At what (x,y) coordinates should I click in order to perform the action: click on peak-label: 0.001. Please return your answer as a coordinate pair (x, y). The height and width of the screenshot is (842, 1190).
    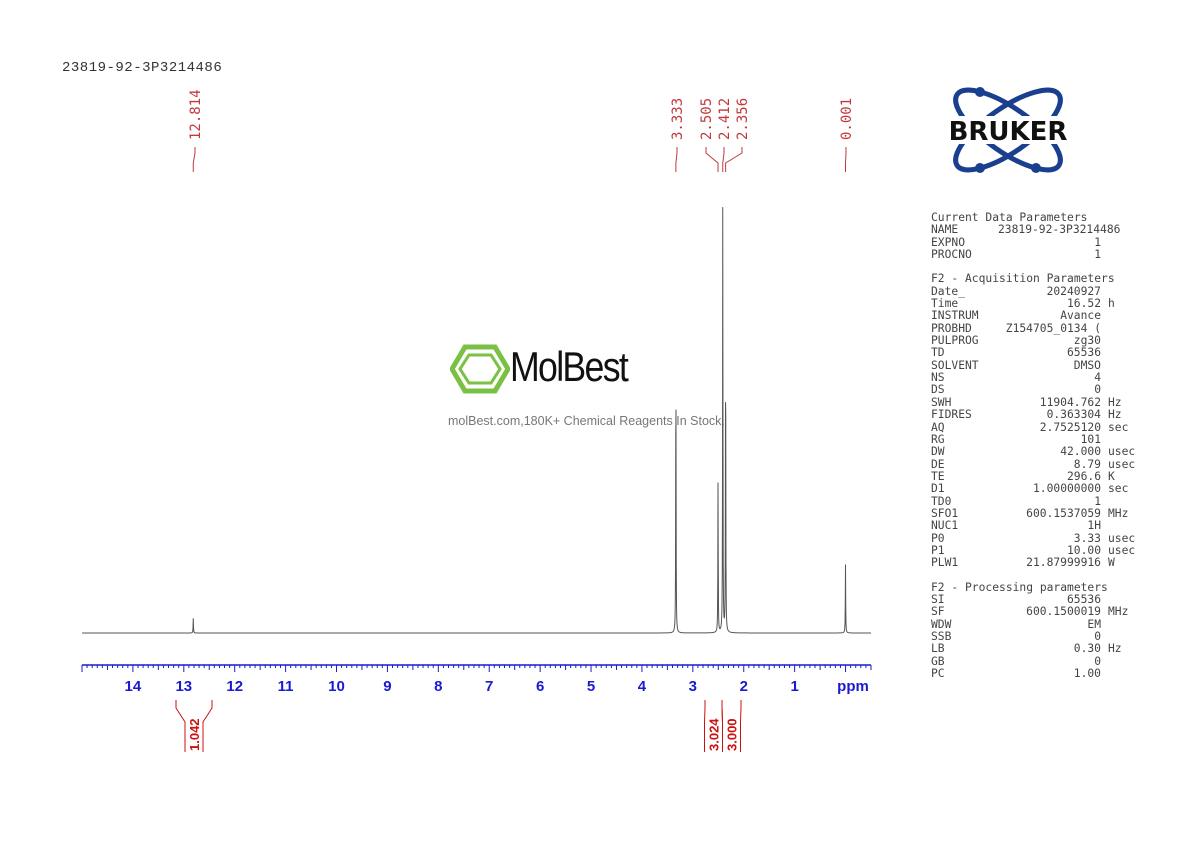
    Looking at the image, I should click on (847, 119).